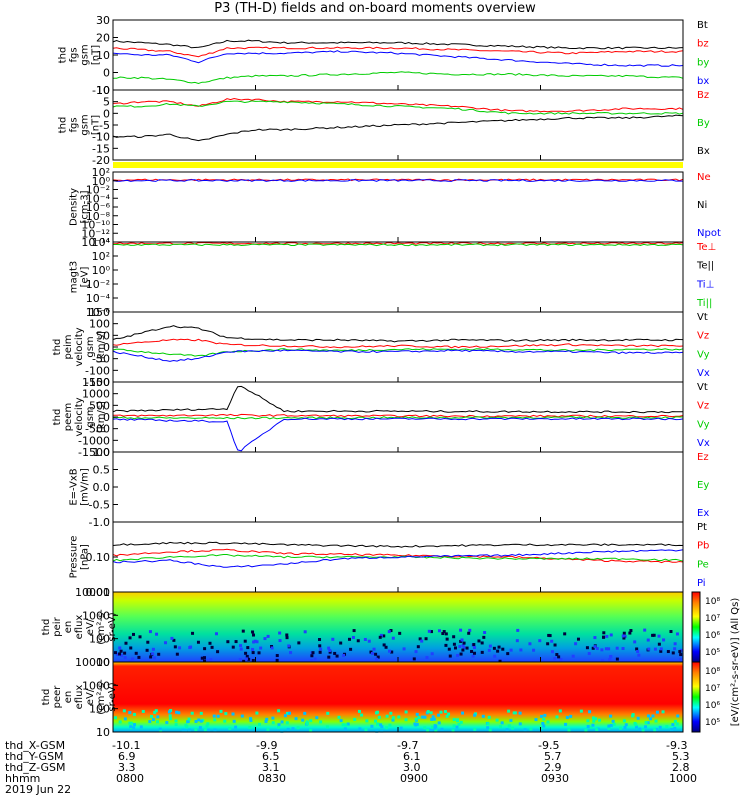 The image size is (750, 800). Describe the element at coordinates (555, 778) in the screenshot. I see `footer-t-3: 0930` at that location.